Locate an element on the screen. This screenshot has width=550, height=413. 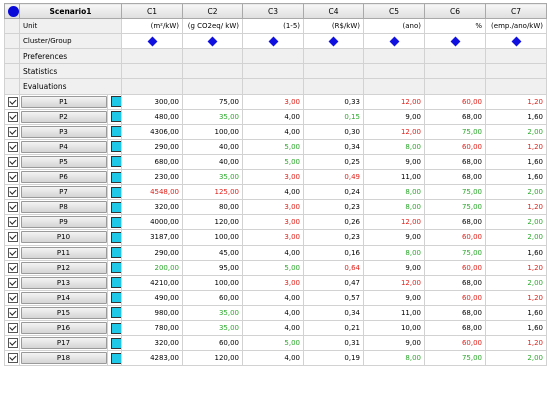
column-header-c6: C6 is located at coordinates (455, 11).